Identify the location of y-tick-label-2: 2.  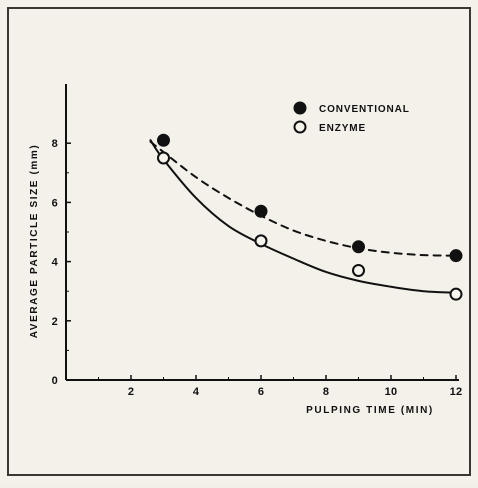
(55, 322).